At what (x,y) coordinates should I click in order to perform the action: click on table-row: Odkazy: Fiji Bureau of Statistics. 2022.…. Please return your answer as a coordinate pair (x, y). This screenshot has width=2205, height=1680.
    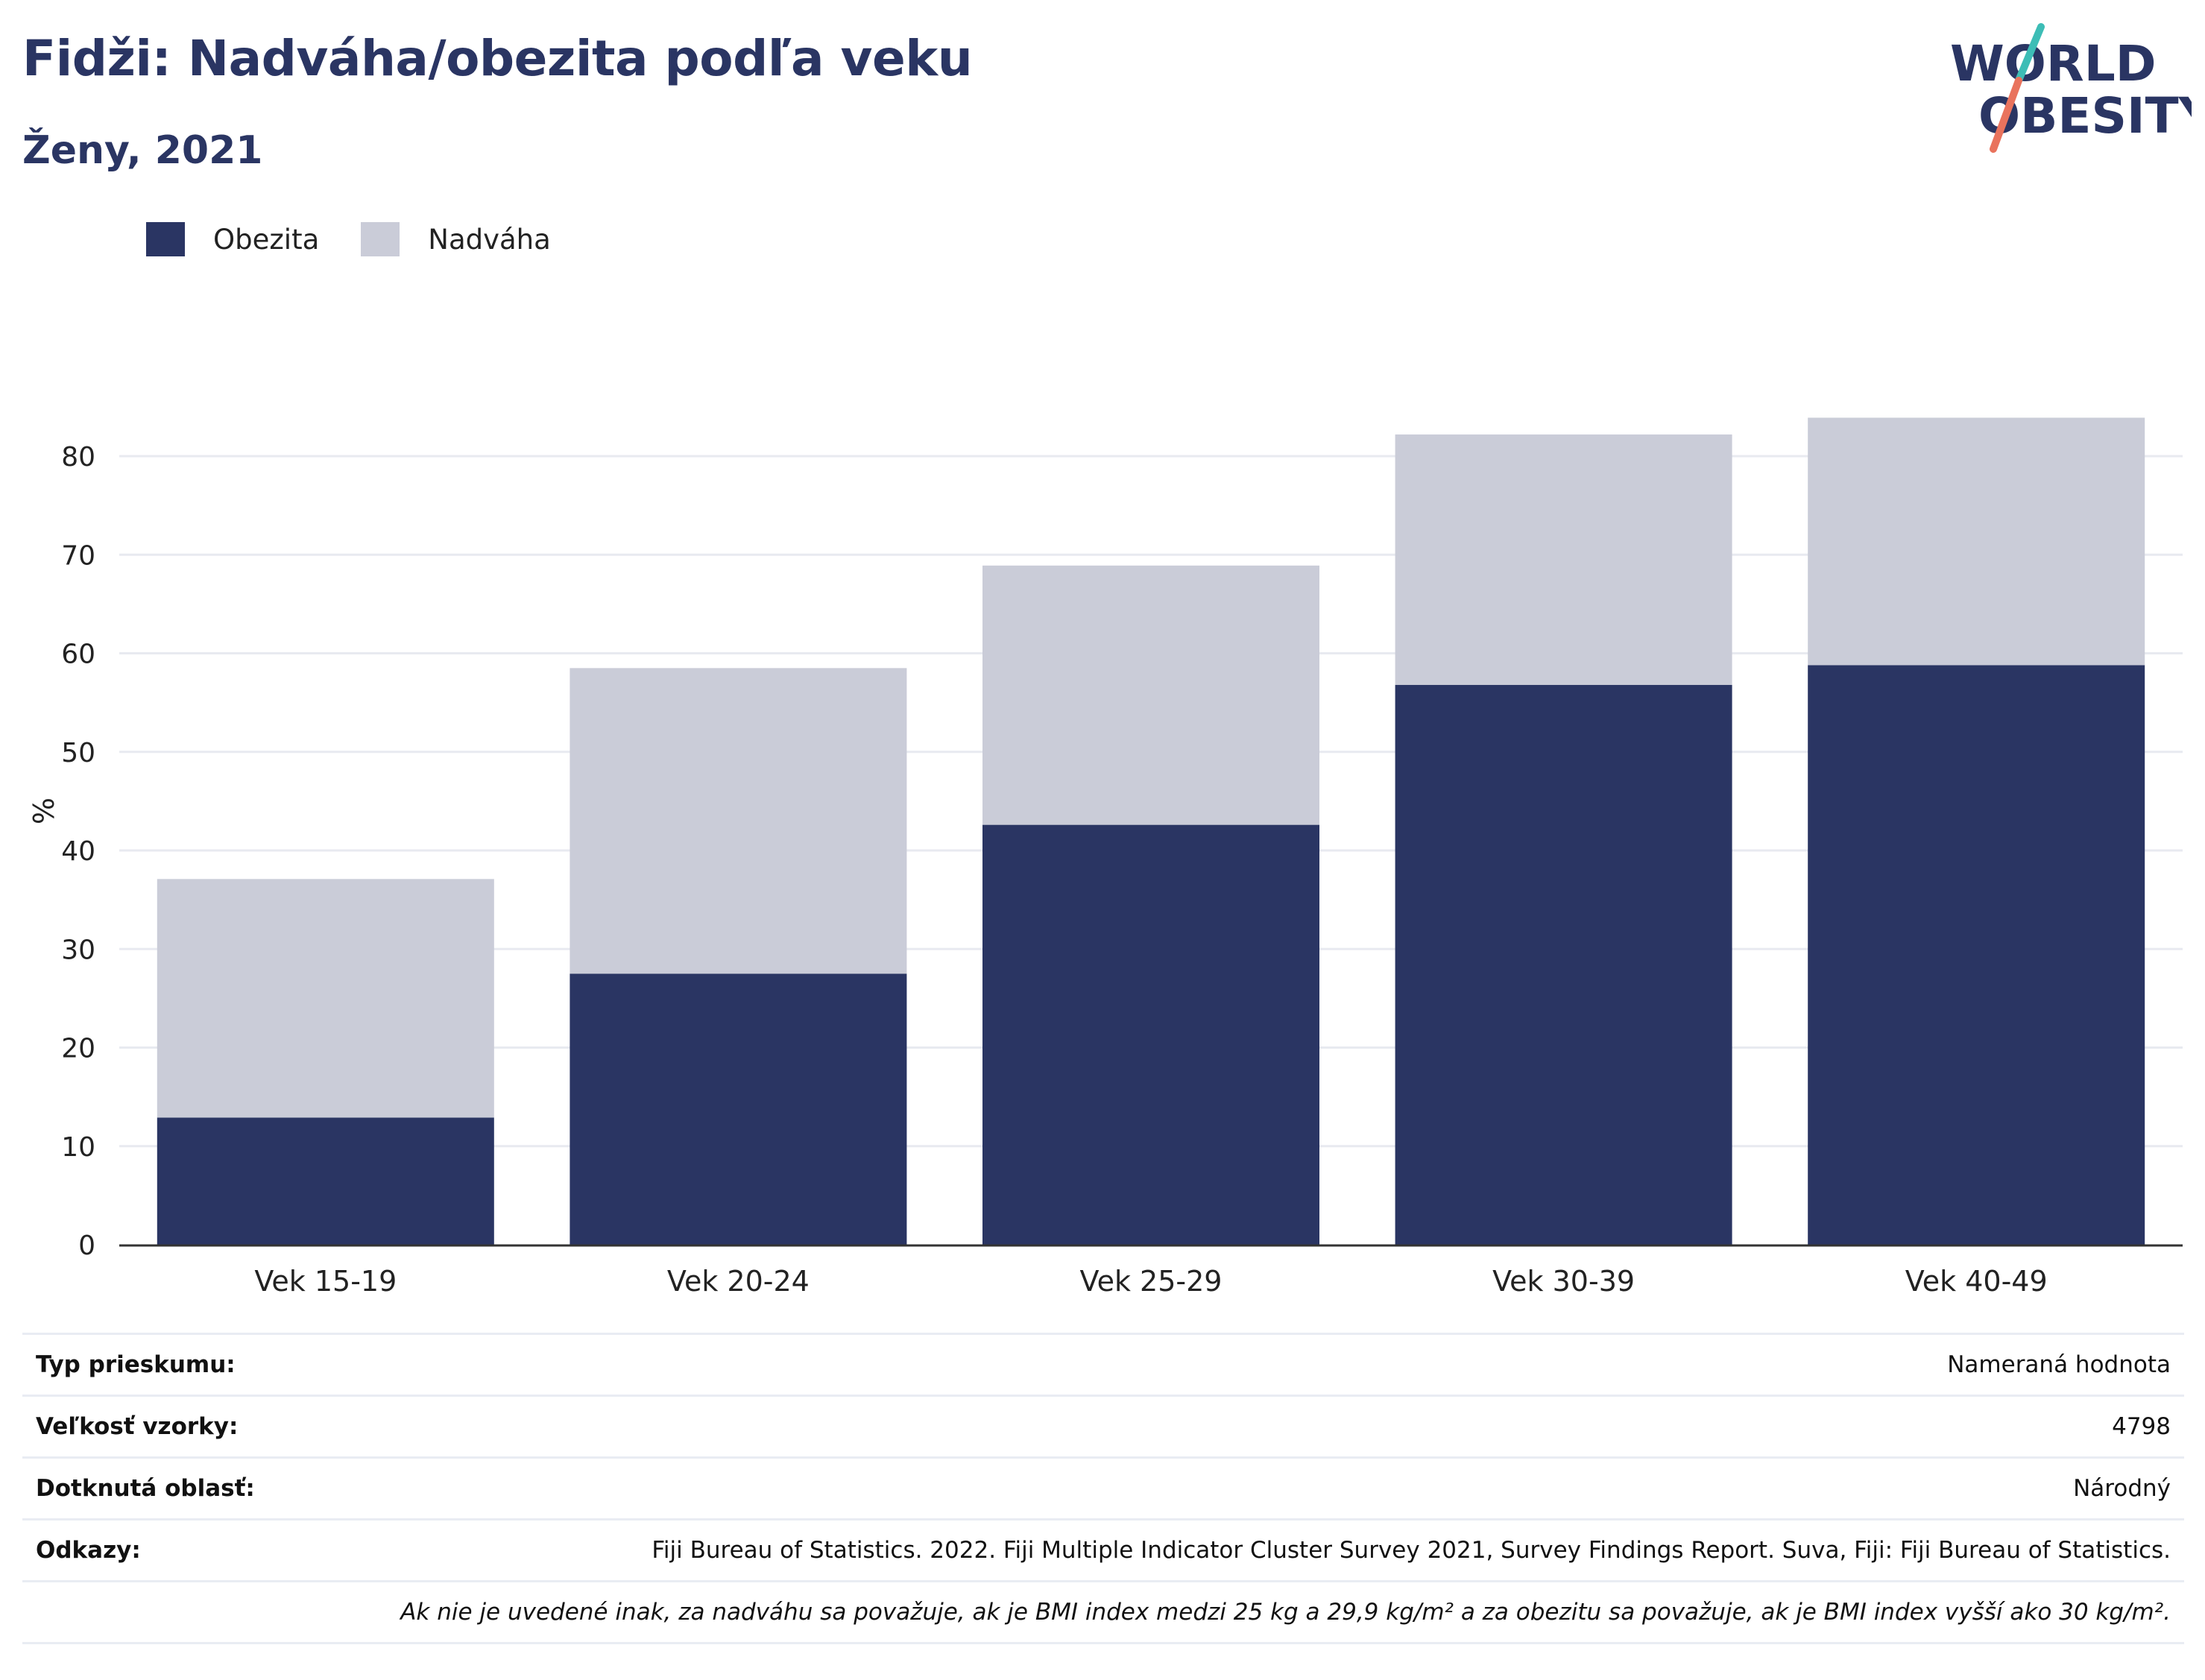
    Looking at the image, I should click on (1103, 1549).